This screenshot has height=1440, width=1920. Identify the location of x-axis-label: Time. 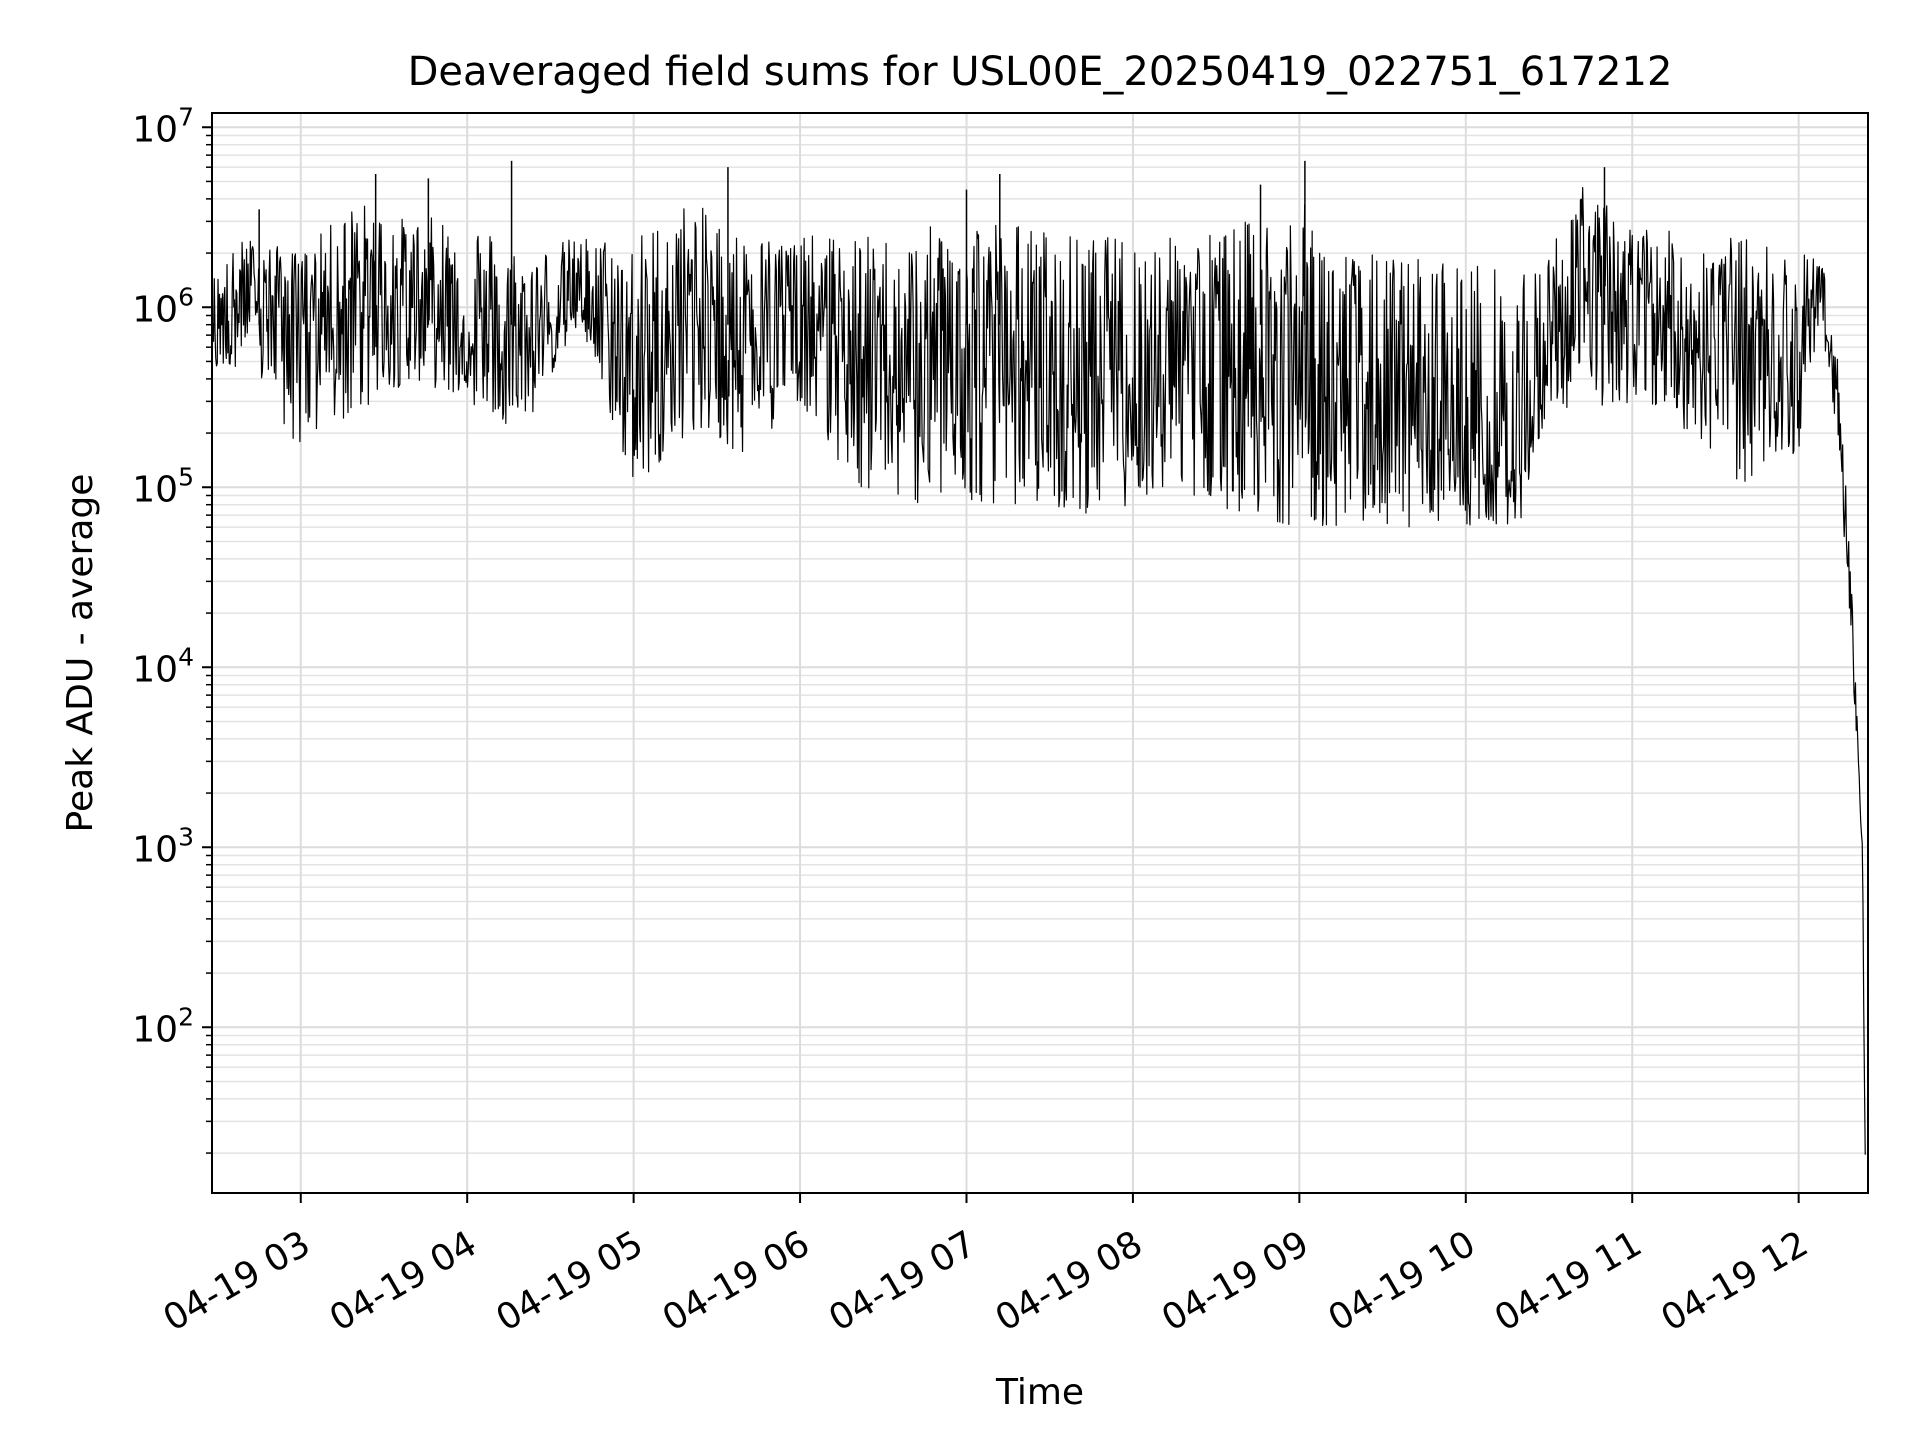
(1039, 1392).